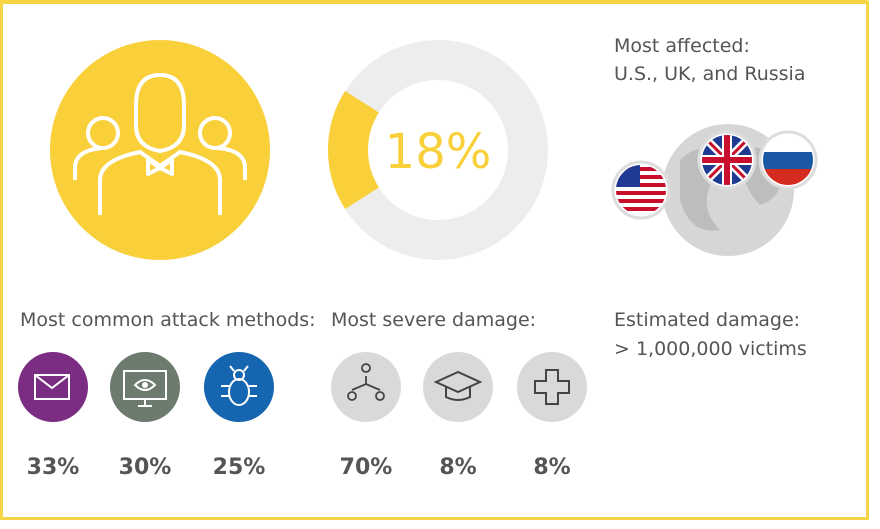 The width and height of the screenshot is (880, 529). I want to click on phishing-icon, so click(53, 387).